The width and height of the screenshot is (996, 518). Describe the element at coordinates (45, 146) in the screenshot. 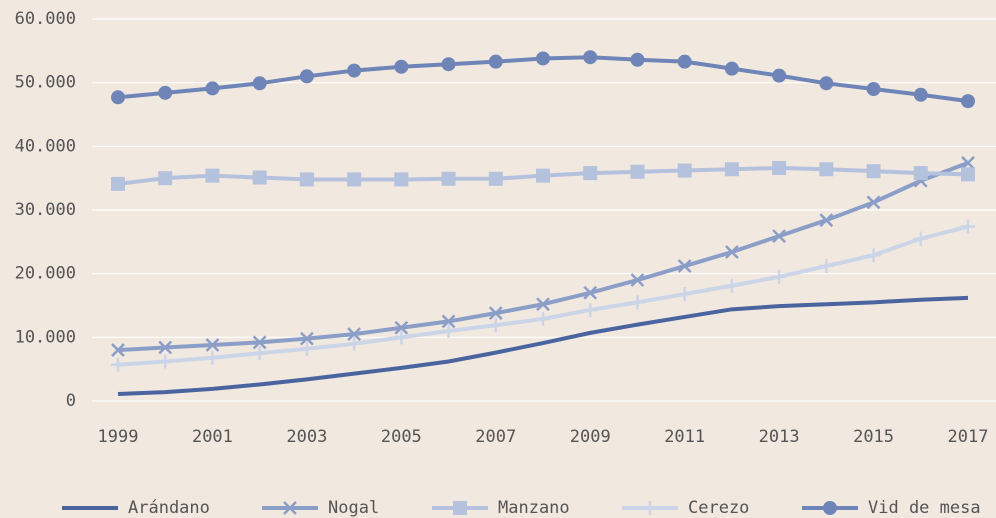

I see `y-tick-label: 40.000` at that location.